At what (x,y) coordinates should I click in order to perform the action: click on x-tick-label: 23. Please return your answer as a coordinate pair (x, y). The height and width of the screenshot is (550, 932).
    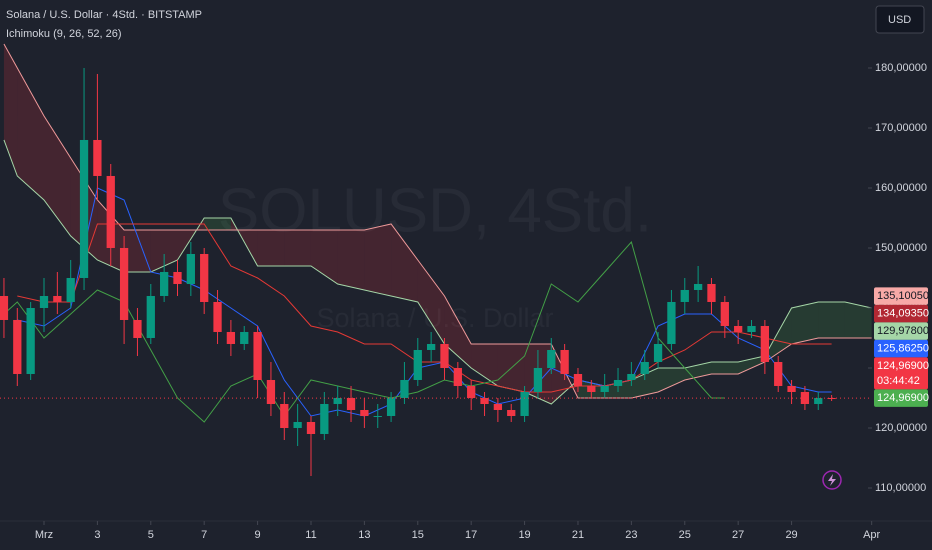
    Looking at the image, I should click on (631, 535).